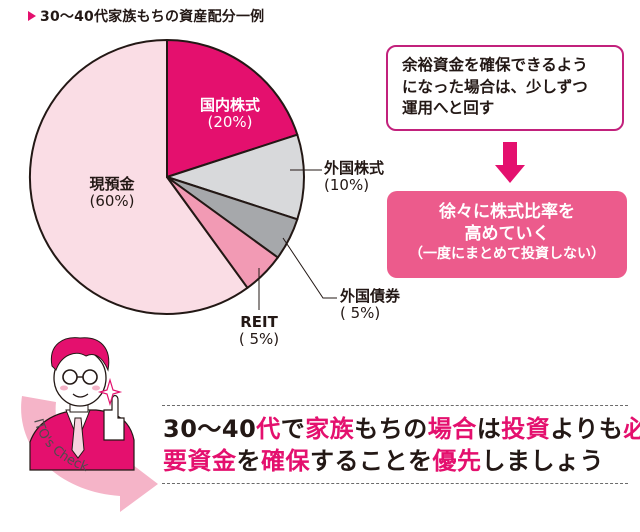 This screenshot has height=532, width=640. What do you see at coordinates (235, 177) in the screenshot?
I see `slice-foreign-stock` at bounding box center [235, 177].